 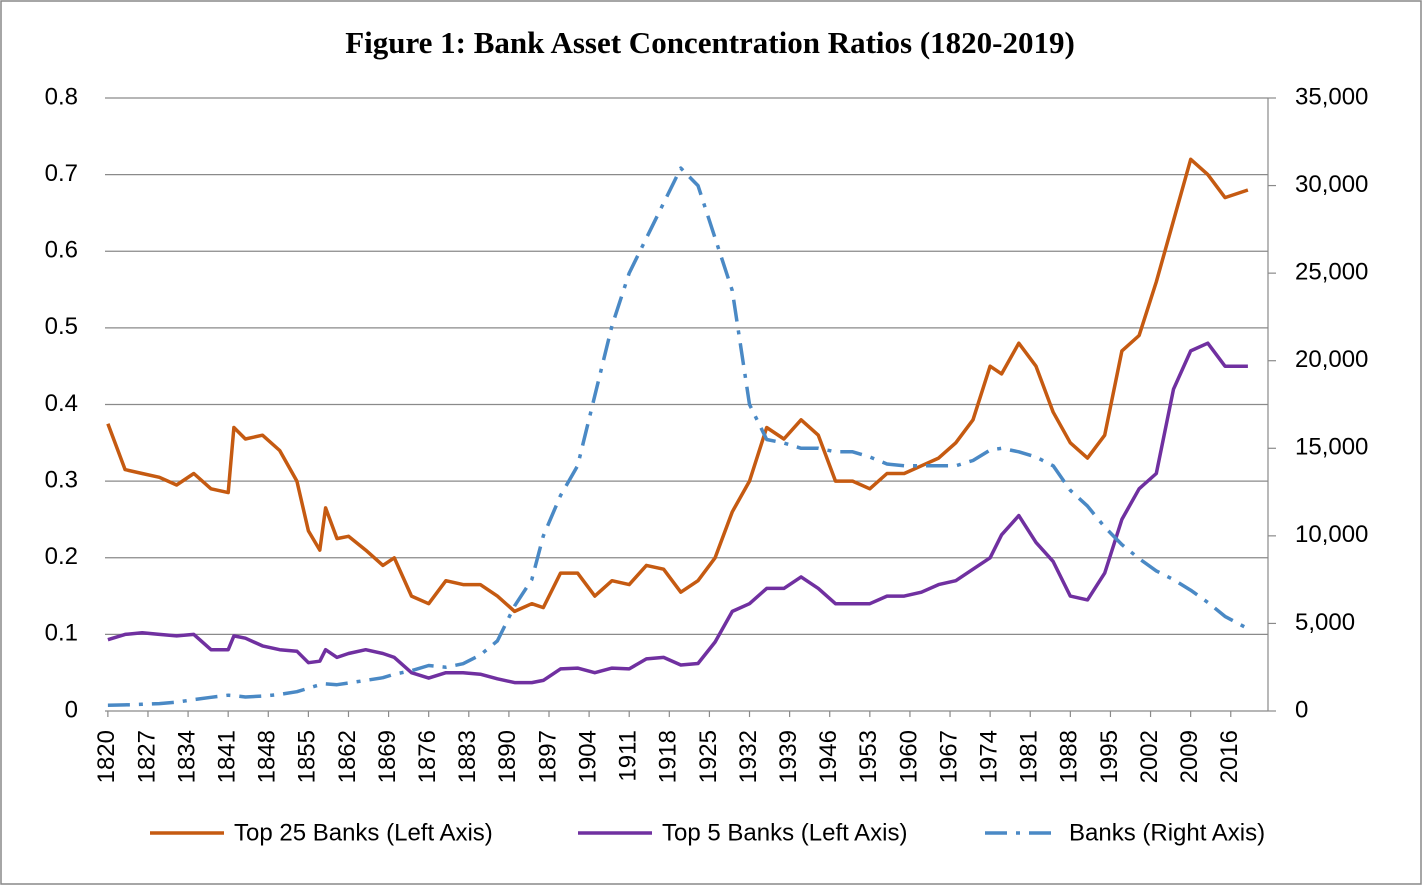 What do you see at coordinates (61, 96) in the screenshot?
I see `y-tick-label: 0.8` at bounding box center [61, 96].